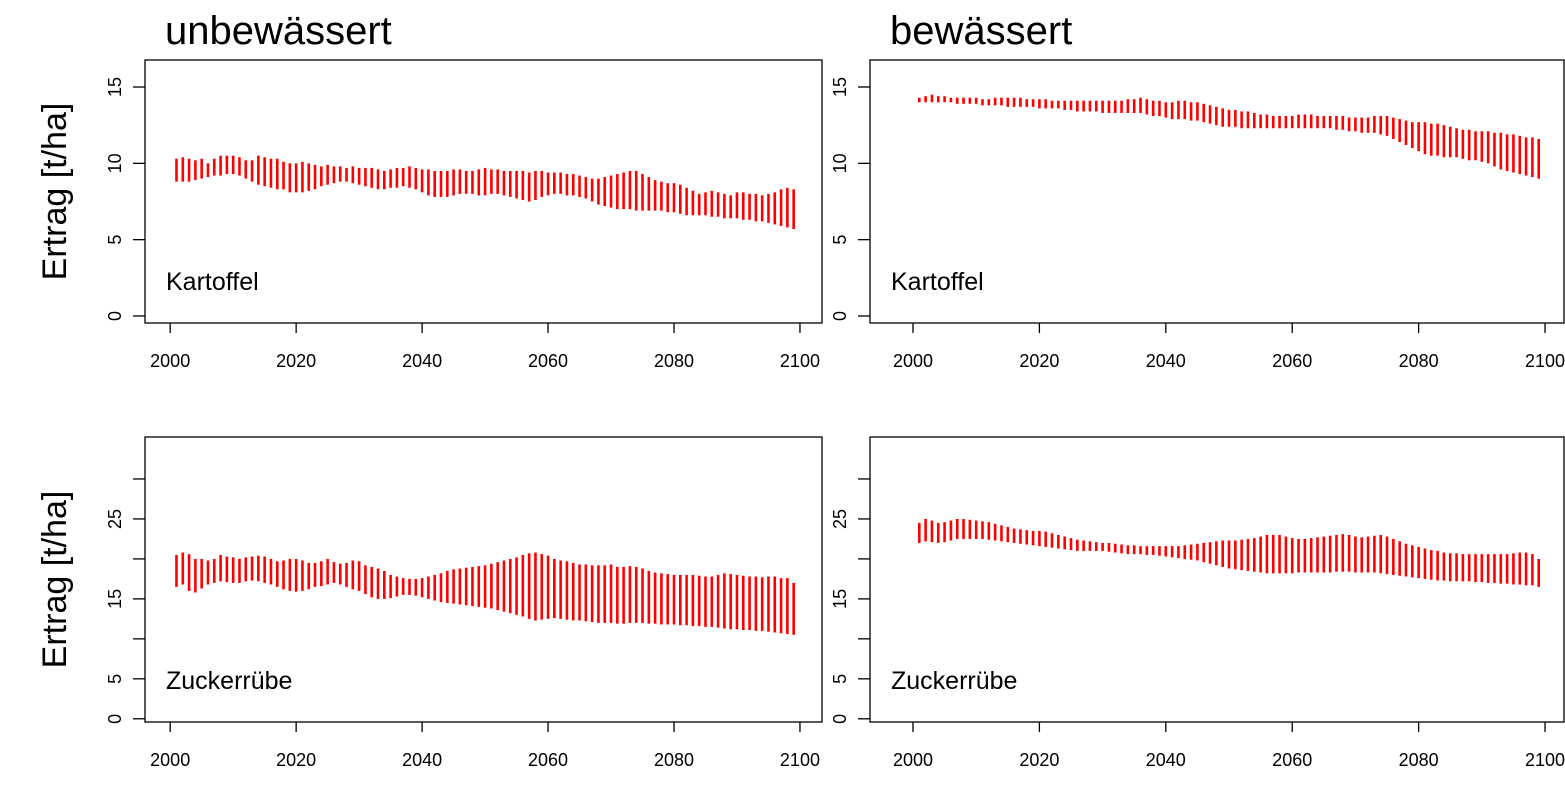 The width and height of the screenshot is (1565, 792). I want to click on panel-title: bewässert, so click(981, 31).